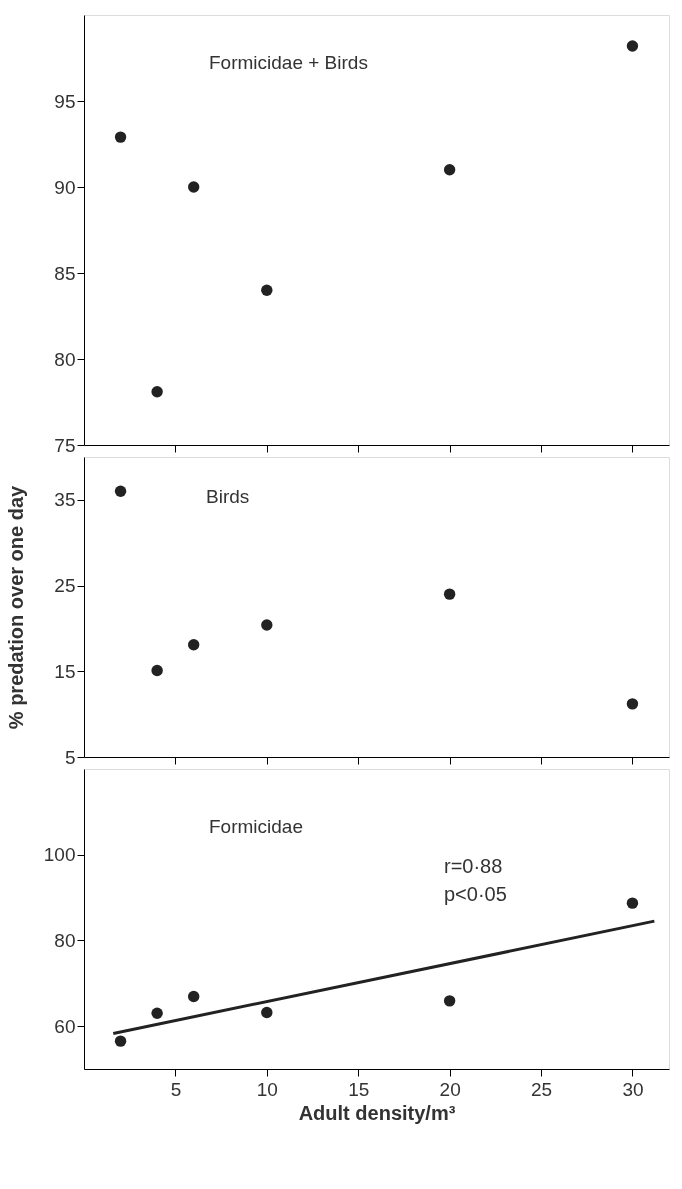 The height and width of the screenshot is (1189, 682). Describe the element at coordinates (377, 1112) in the screenshot. I see `x-axis-title: Adult density/m³` at that location.